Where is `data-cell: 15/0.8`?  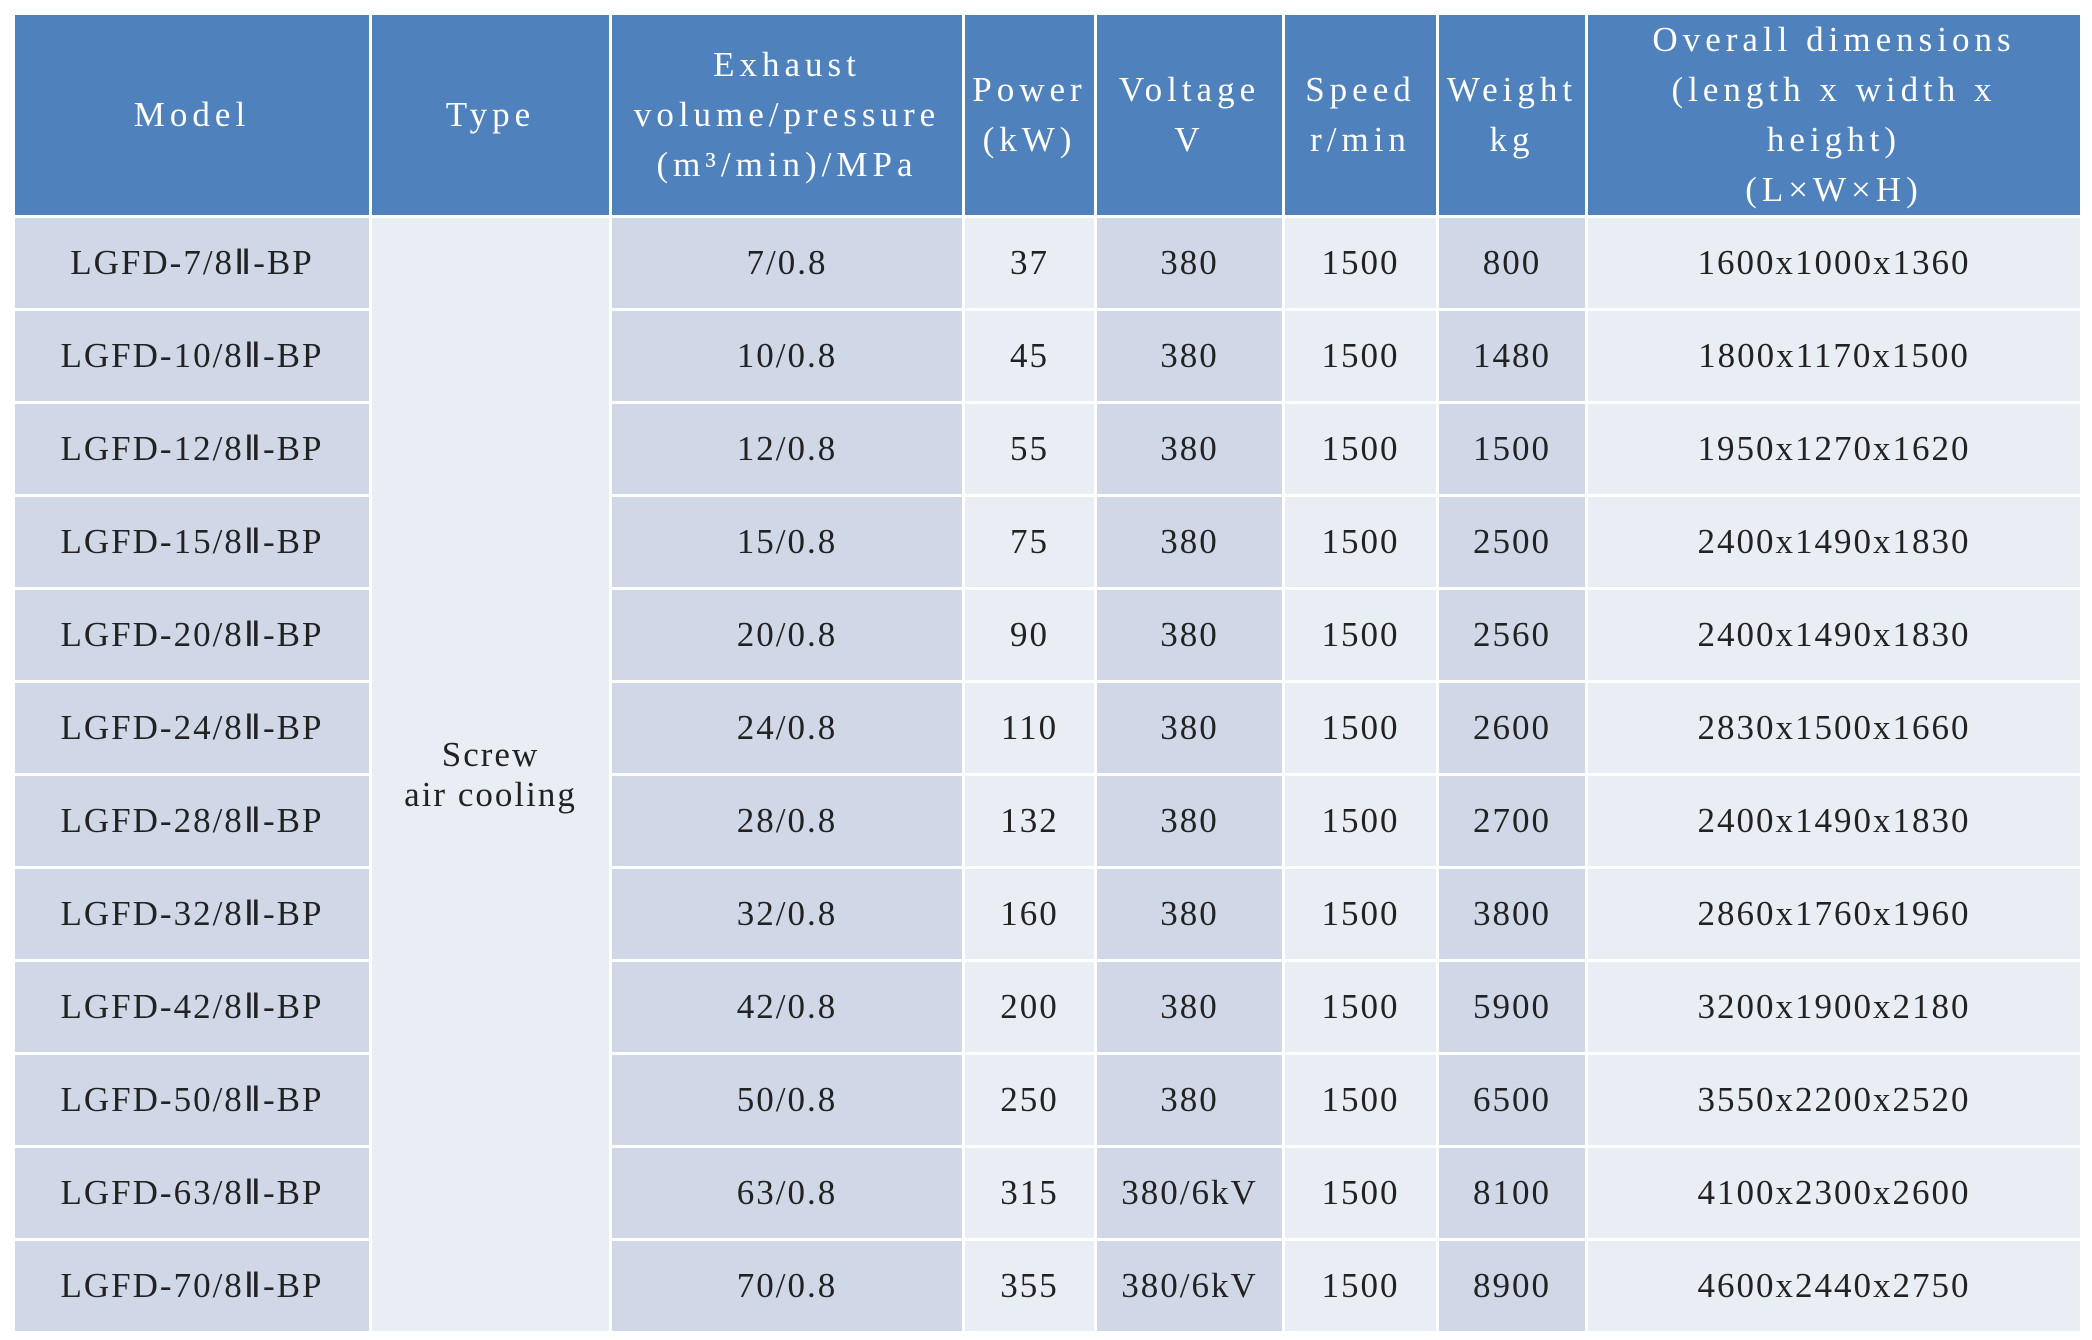
data-cell: 15/0.8 is located at coordinates (787, 542).